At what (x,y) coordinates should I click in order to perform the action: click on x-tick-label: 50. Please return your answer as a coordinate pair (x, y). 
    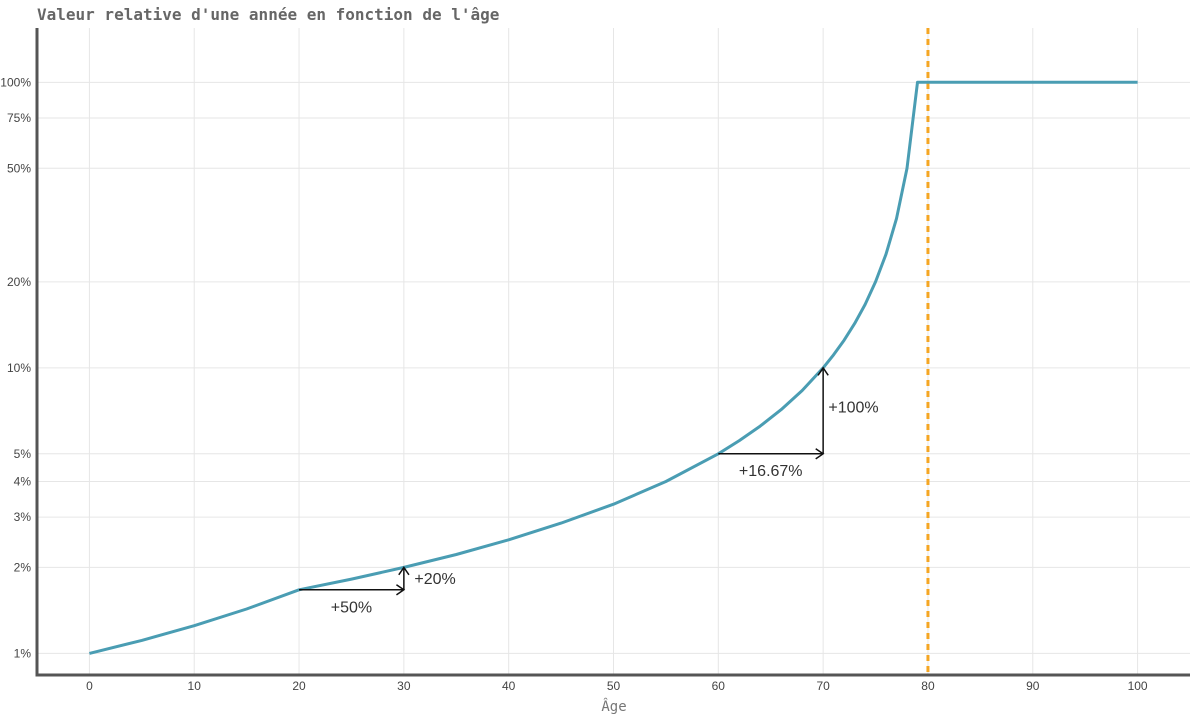
    Looking at the image, I should click on (614, 686).